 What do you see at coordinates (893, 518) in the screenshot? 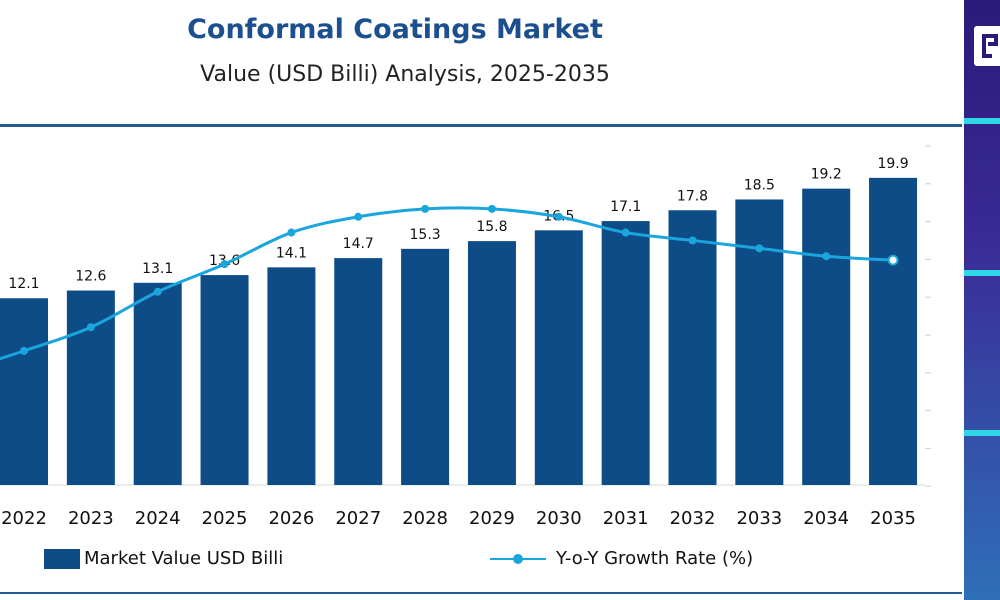
I see `x-tick-label: 2035` at bounding box center [893, 518].